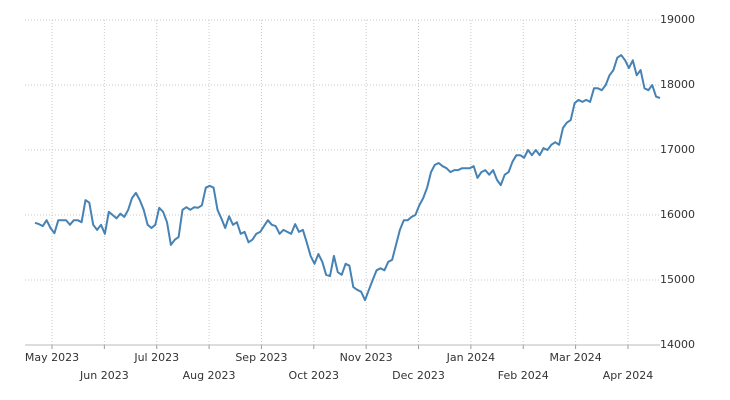  Describe the element at coordinates (677, 149) in the screenshot. I see `y-tick-label: 17000` at that location.